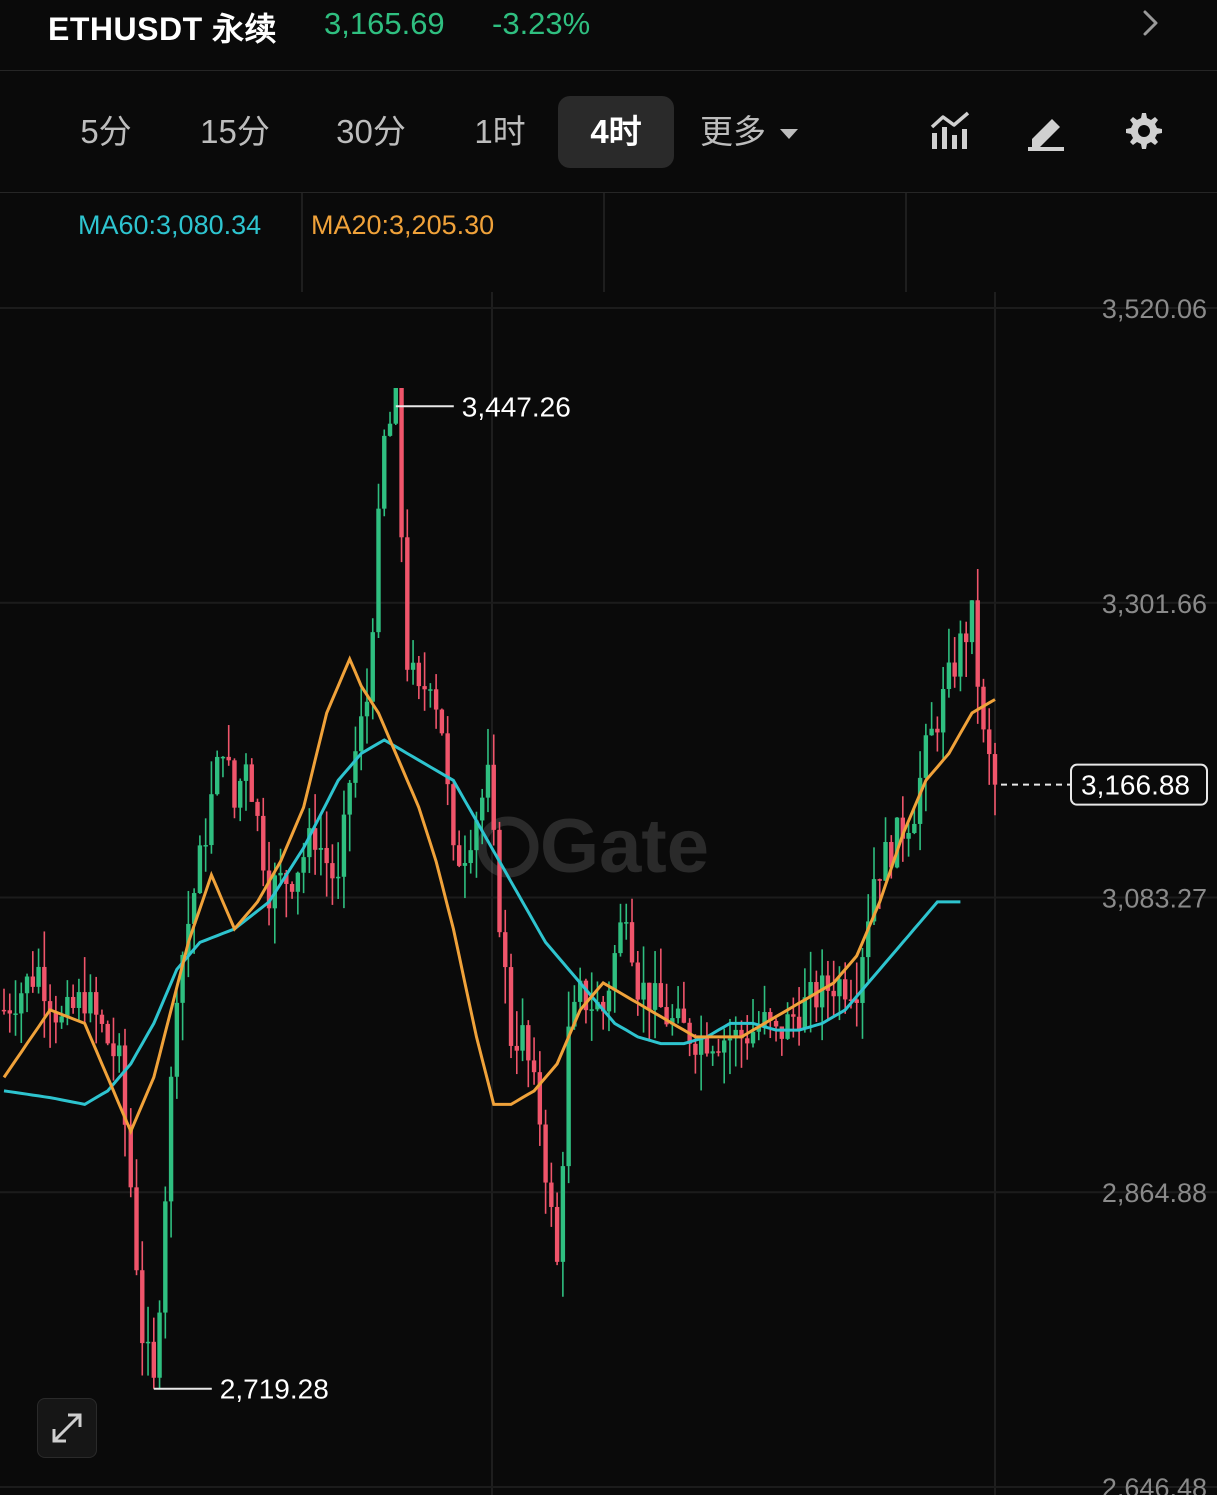 Image resolution: width=1217 pixels, height=1495 pixels. I want to click on gear-icon, so click(1142, 131).